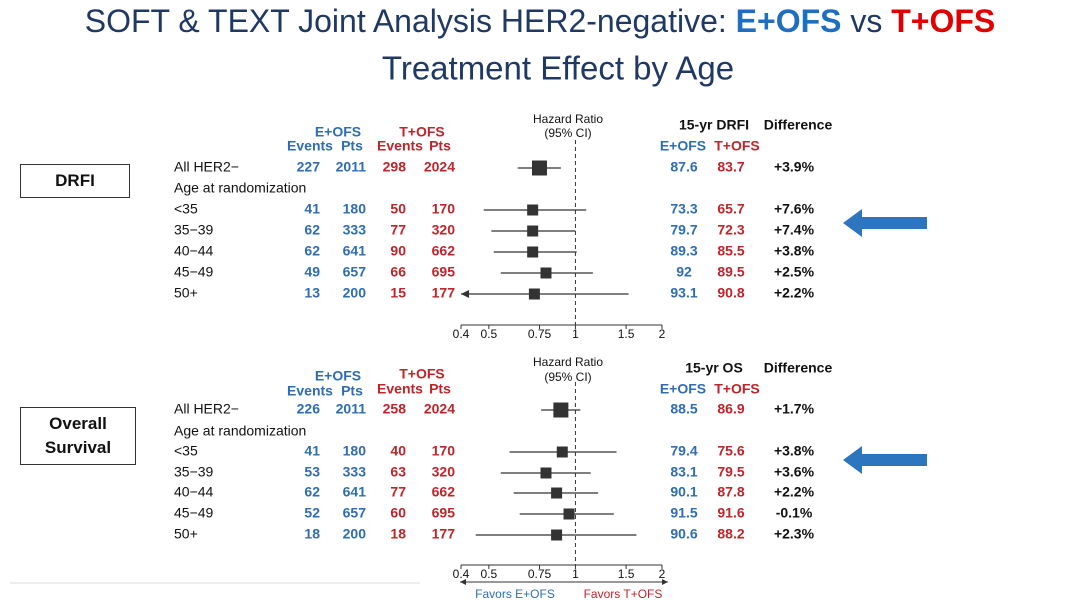 This screenshot has height=608, width=1080. Describe the element at coordinates (730, 272) in the screenshot. I see `t-rate: 89.5` at that location.